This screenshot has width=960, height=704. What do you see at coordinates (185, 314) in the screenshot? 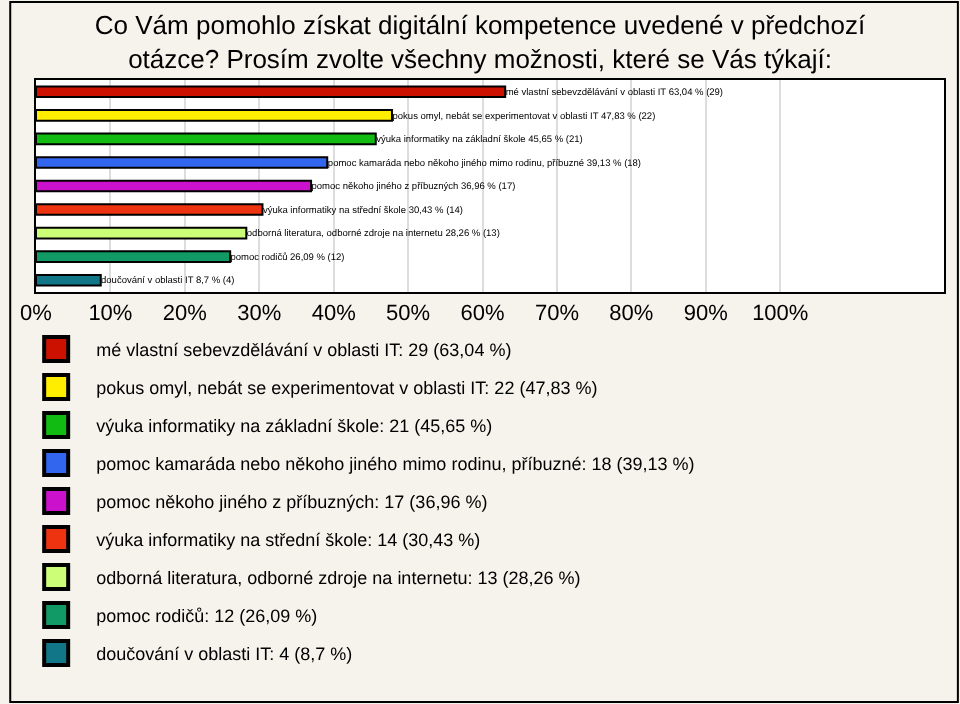
I see `x-tick-label: 20%` at bounding box center [185, 314].